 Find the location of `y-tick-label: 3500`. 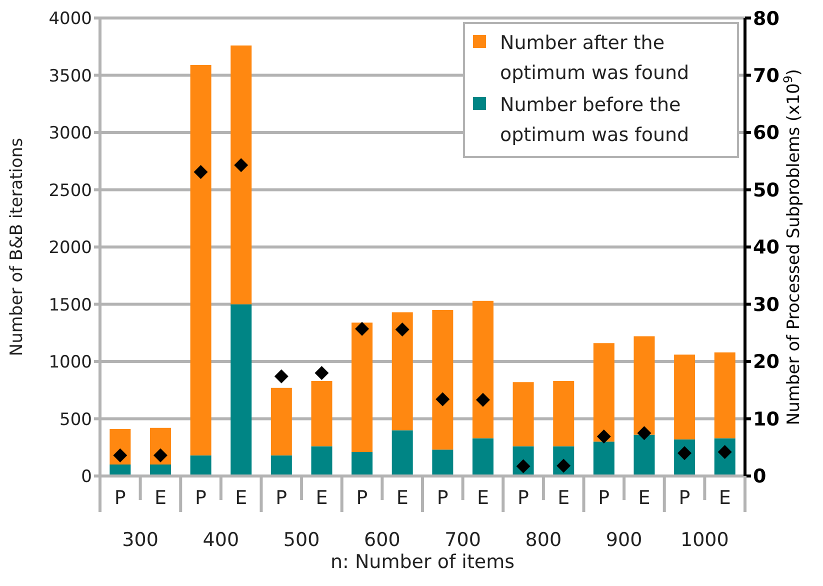

y-tick-label: 3500 is located at coordinates (70, 76).